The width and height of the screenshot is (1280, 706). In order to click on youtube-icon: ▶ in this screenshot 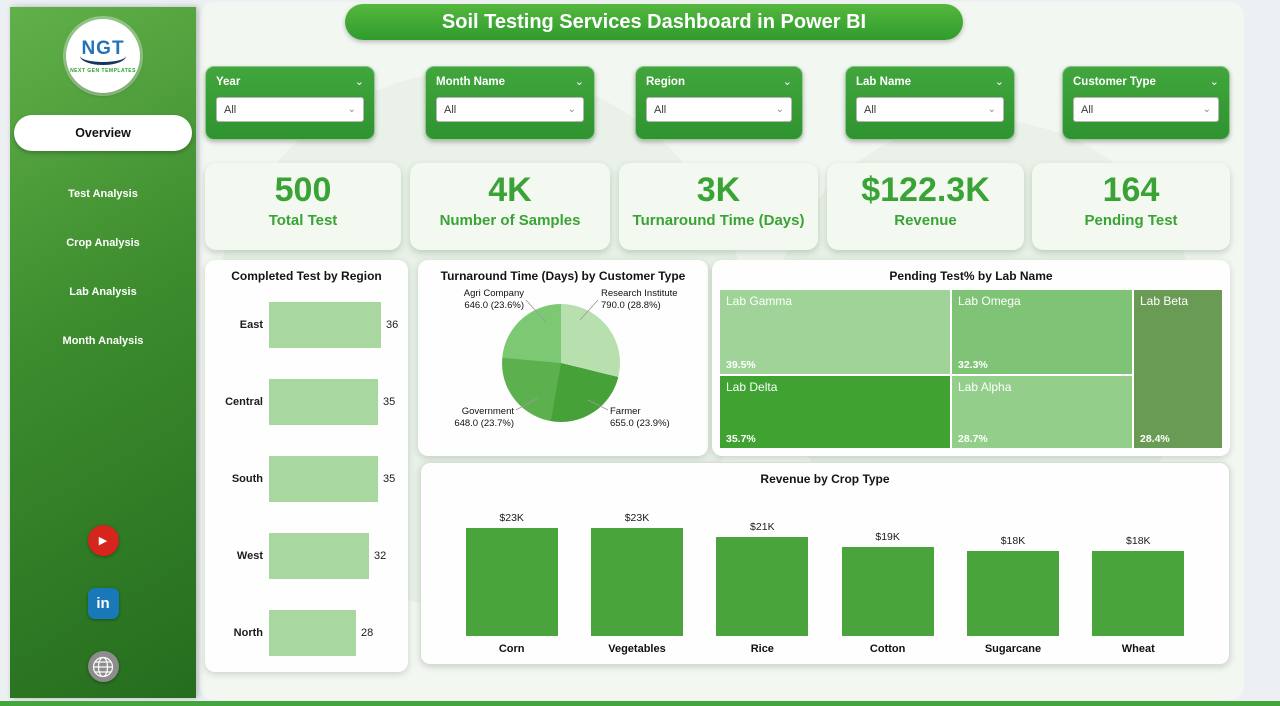, I will do `click(103, 540)`.